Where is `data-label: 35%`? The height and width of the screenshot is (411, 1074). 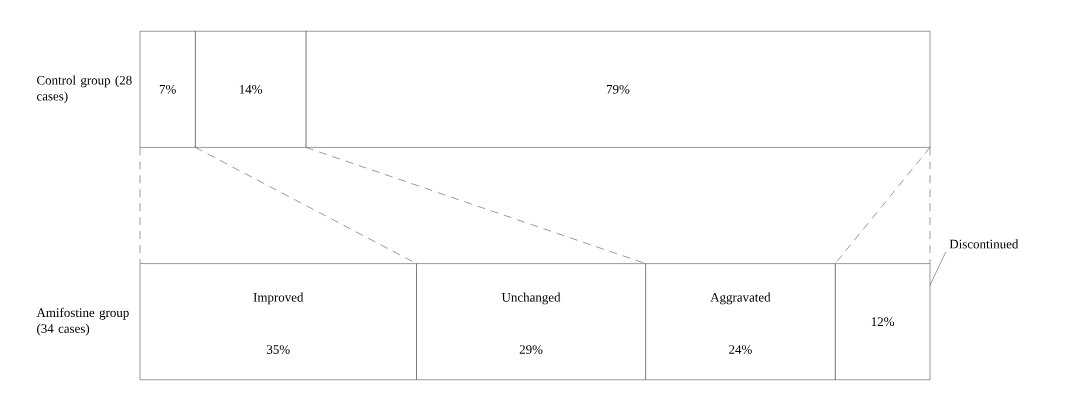
data-label: 35% is located at coordinates (278, 349).